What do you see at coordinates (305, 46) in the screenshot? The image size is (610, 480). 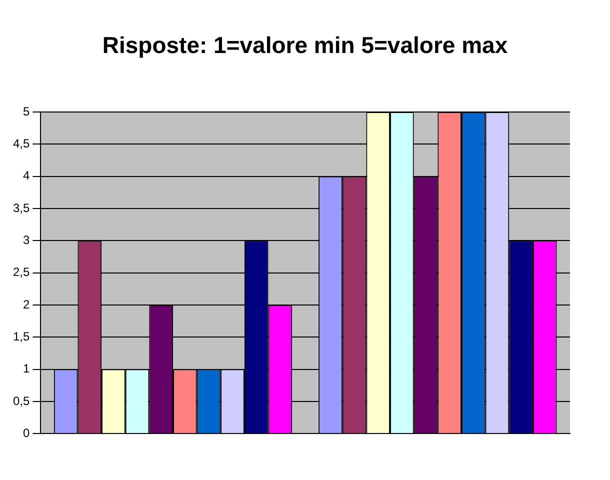 I see `chart-title: Risposte: 1=valore min 5=valore max` at bounding box center [305, 46].